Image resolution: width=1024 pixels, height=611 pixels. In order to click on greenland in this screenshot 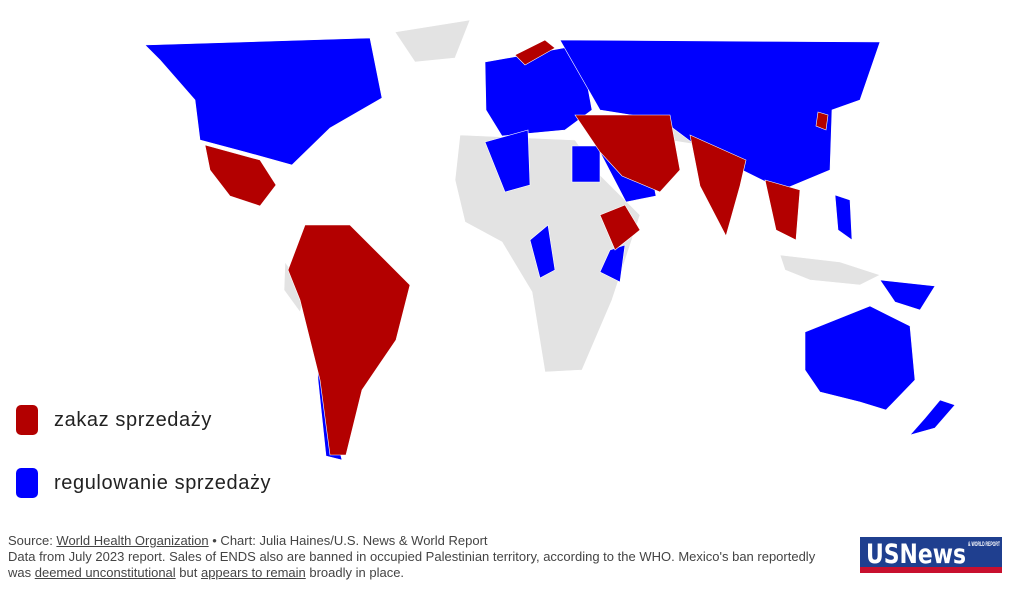, I will do `click(432, 41)`.